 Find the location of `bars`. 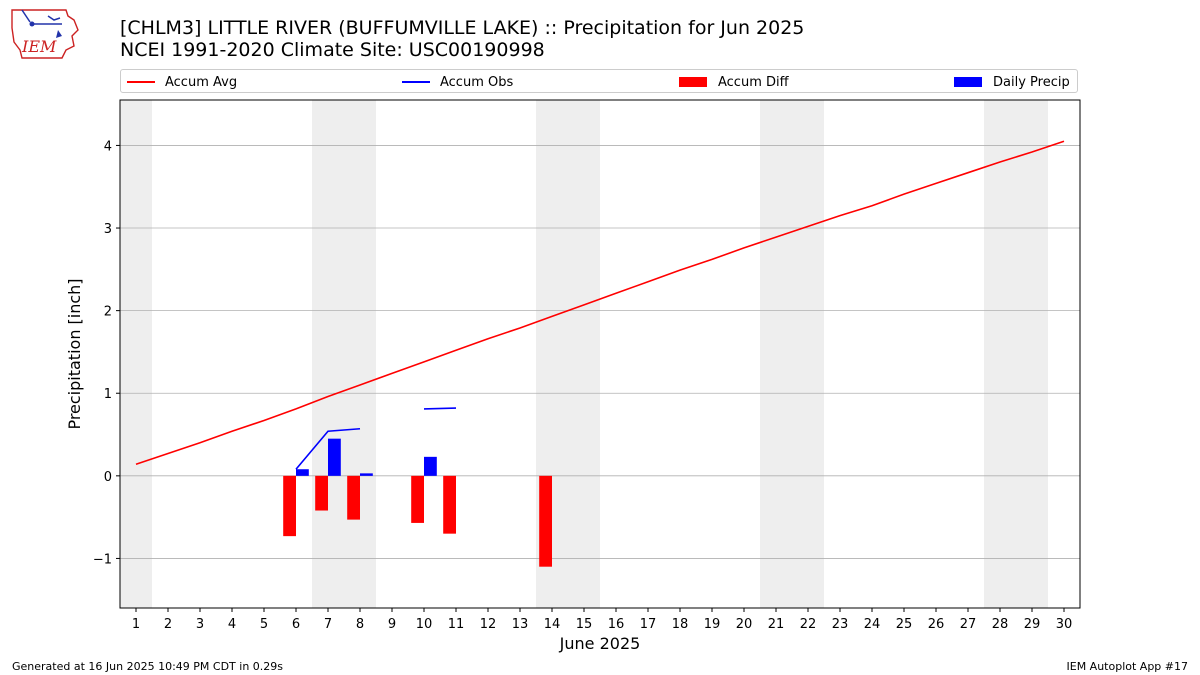

bars is located at coordinates (417, 502).